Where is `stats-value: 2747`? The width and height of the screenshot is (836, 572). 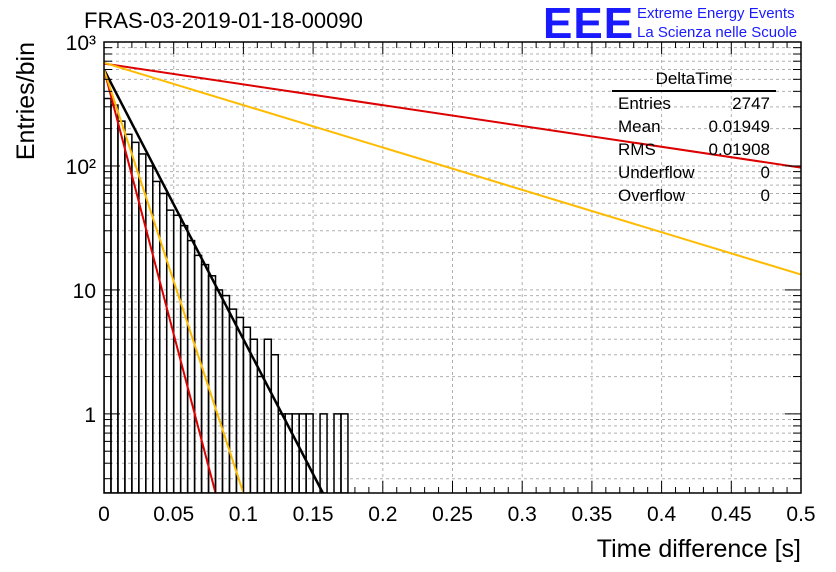
stats-value: 2747 is located at coordinates (751, 103).